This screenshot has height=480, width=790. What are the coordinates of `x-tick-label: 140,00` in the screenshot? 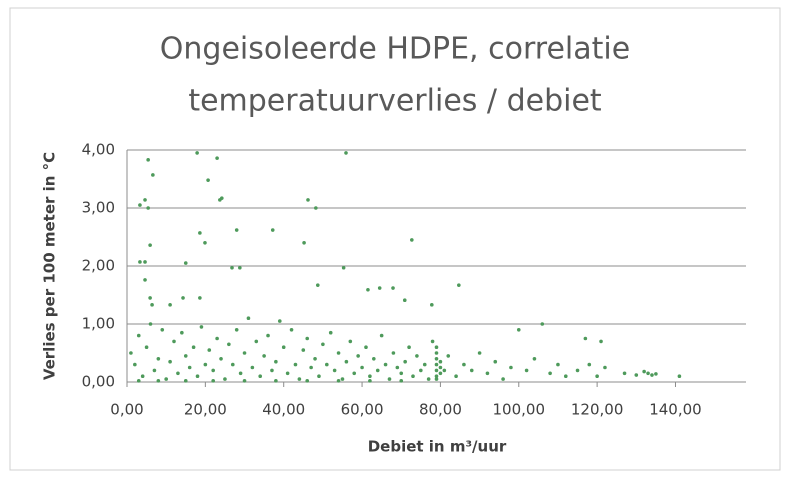 It's located at (675, 410).